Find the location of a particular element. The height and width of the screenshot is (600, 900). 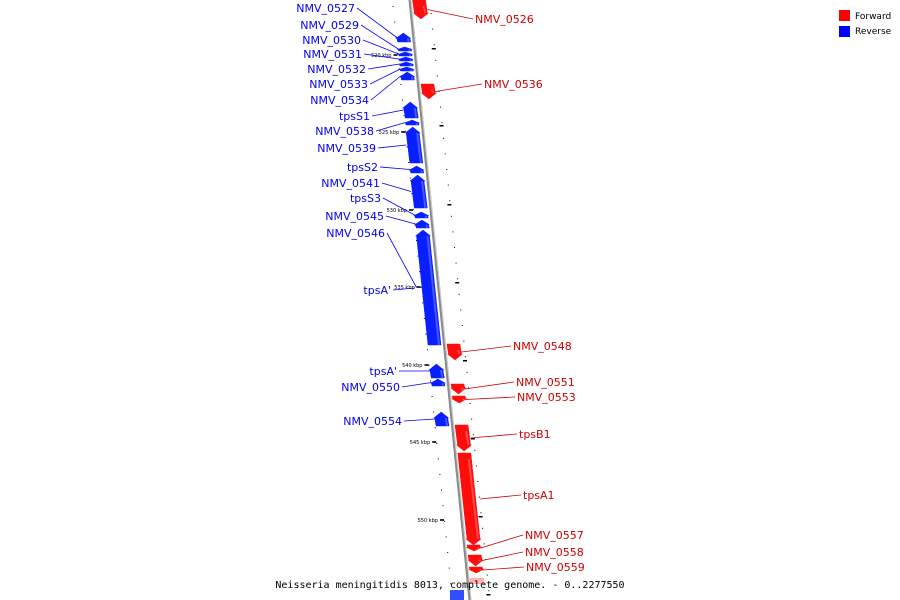

gene-label-reverse-10: tpsS2 is located at coordinates (362, 167).